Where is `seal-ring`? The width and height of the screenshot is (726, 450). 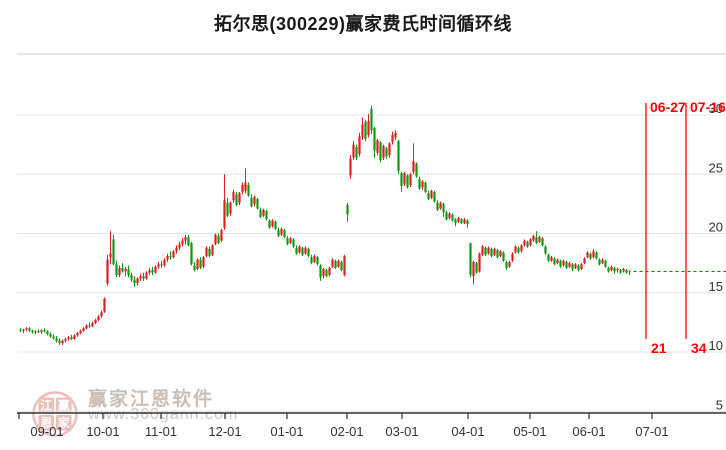 seal-ring is located at coordinates (55, 414).